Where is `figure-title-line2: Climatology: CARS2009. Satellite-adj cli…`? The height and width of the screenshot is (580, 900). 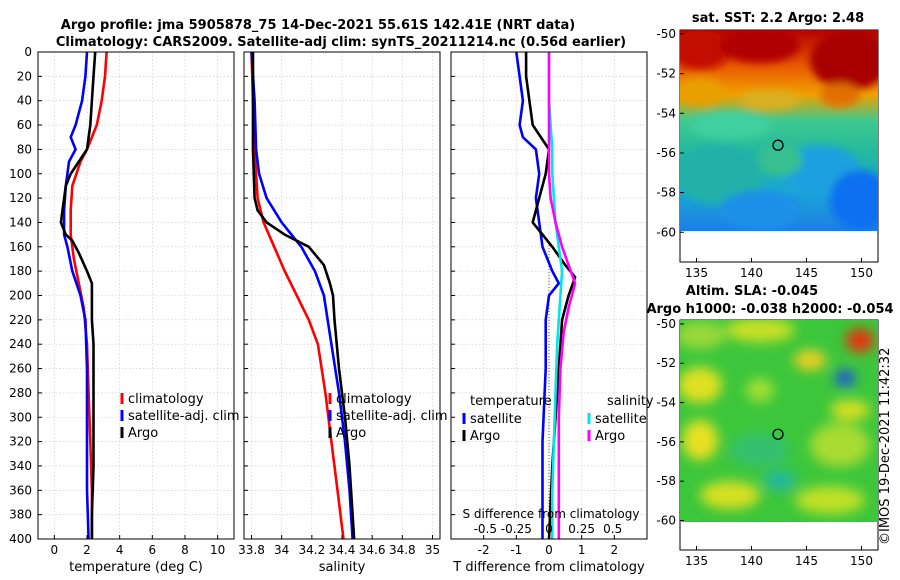
figure-title-line2: Climatology: CARS2009. Satellite-adj cli… is located at coordinates (341, 42).